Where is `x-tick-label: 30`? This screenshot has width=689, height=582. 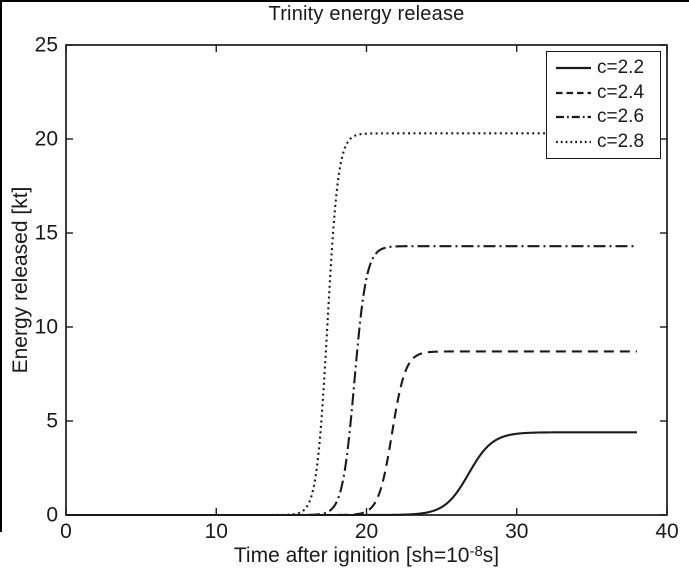
x-tick-label: 30 is located at coordinates (517, 531).